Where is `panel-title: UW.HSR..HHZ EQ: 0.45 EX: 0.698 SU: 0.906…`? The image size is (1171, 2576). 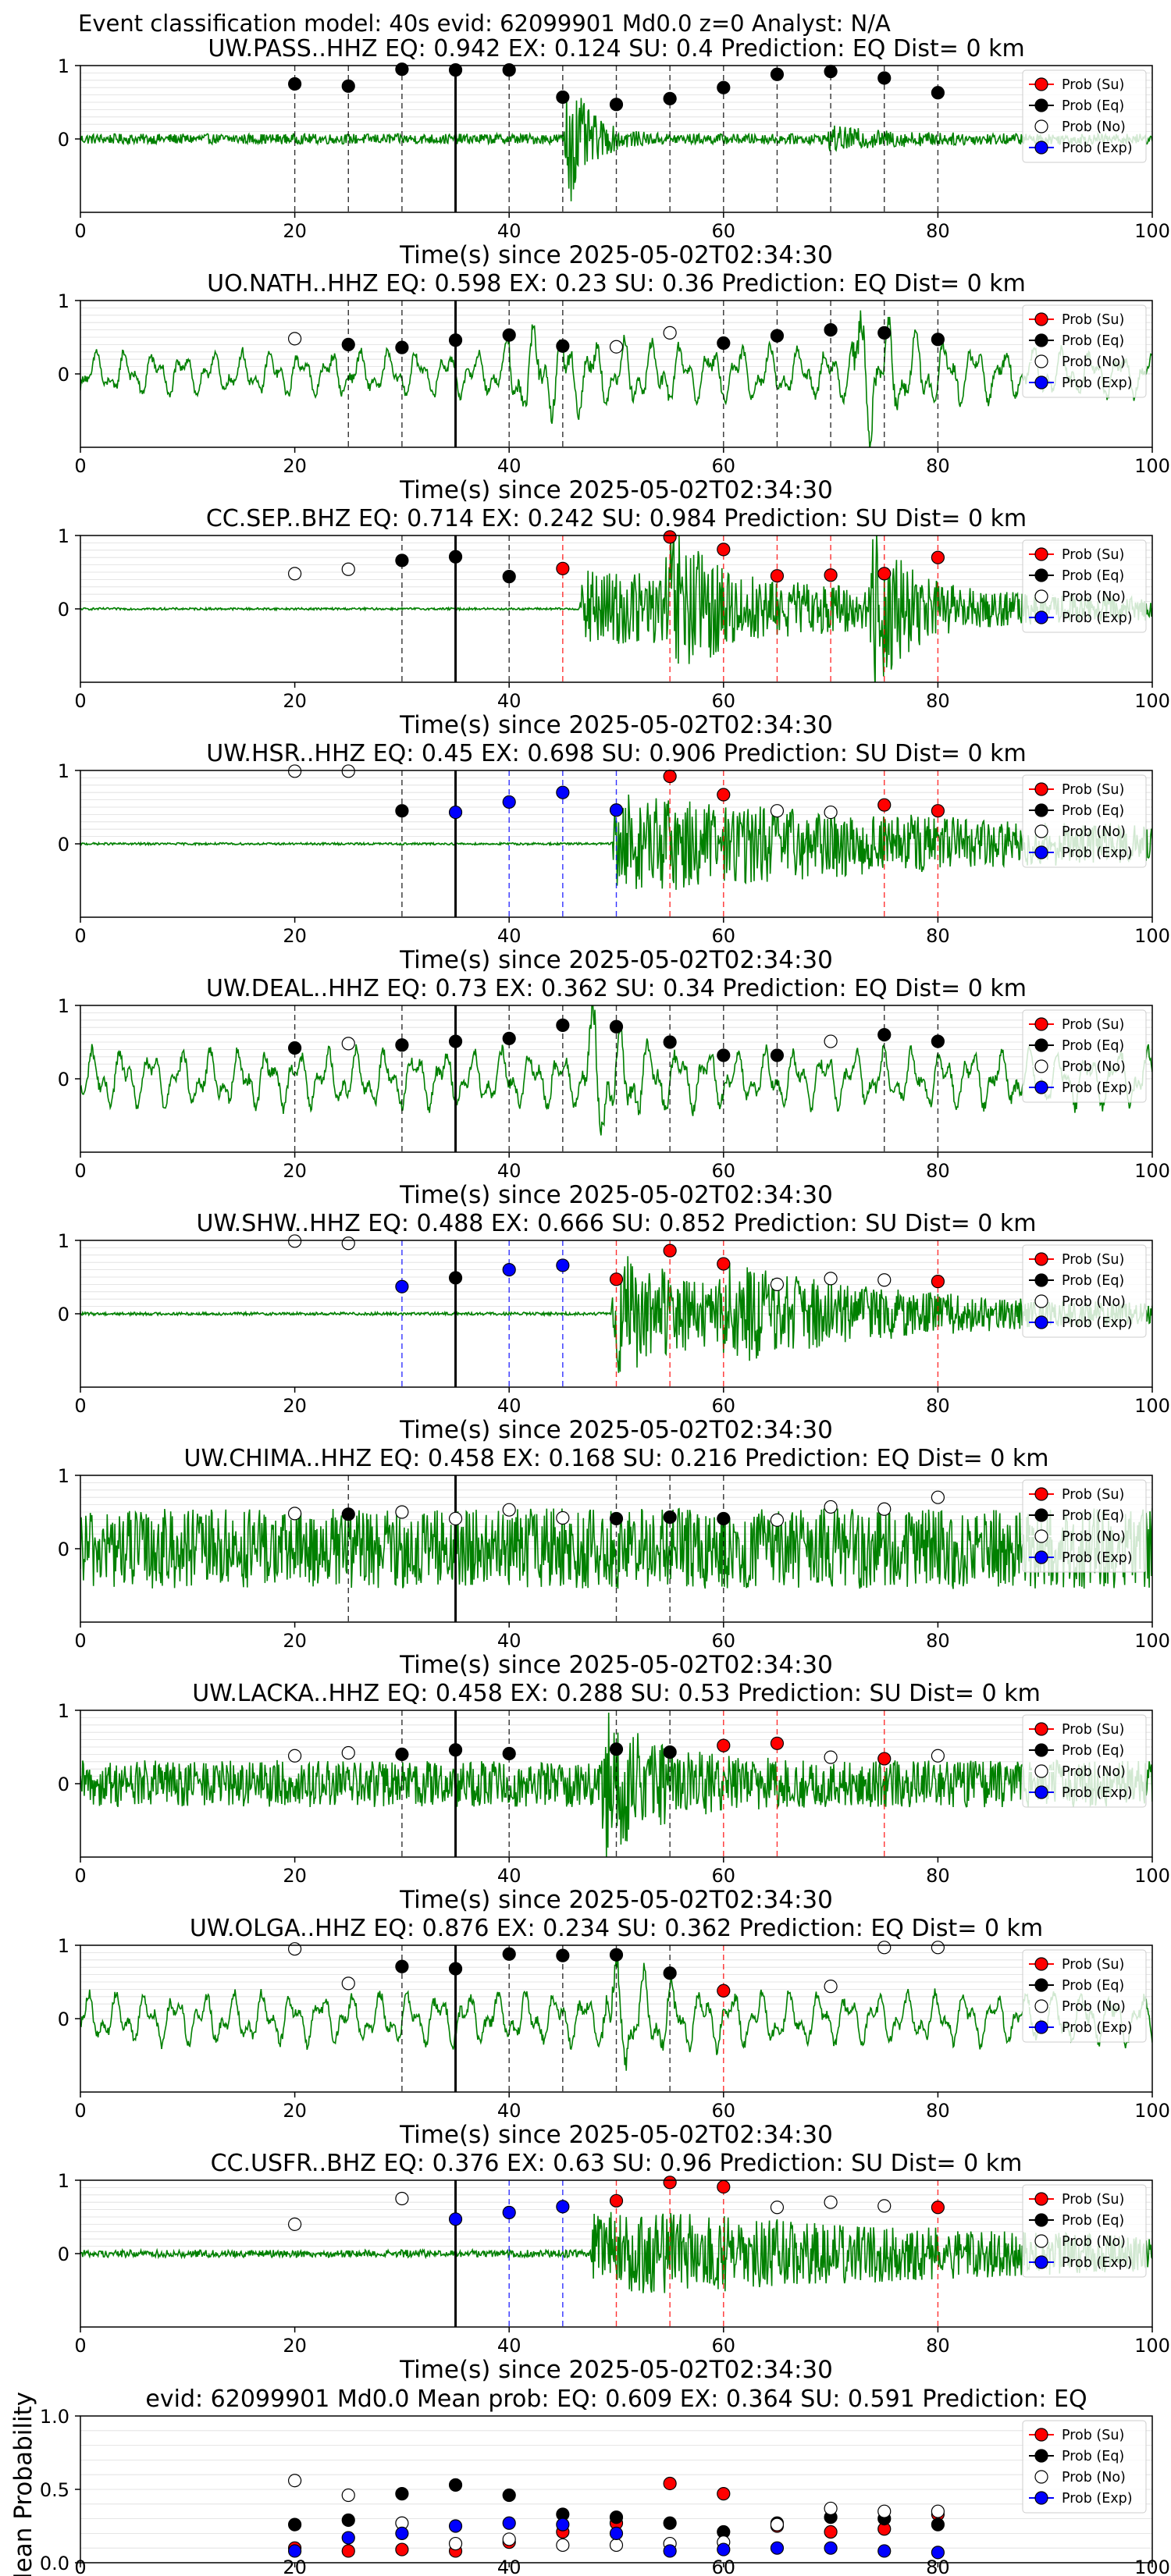 panel-title: UW.HSR..HHZ EQ: 0.45 EX: 0.698 SU: 0.906… is located at coordinates (616, 753).